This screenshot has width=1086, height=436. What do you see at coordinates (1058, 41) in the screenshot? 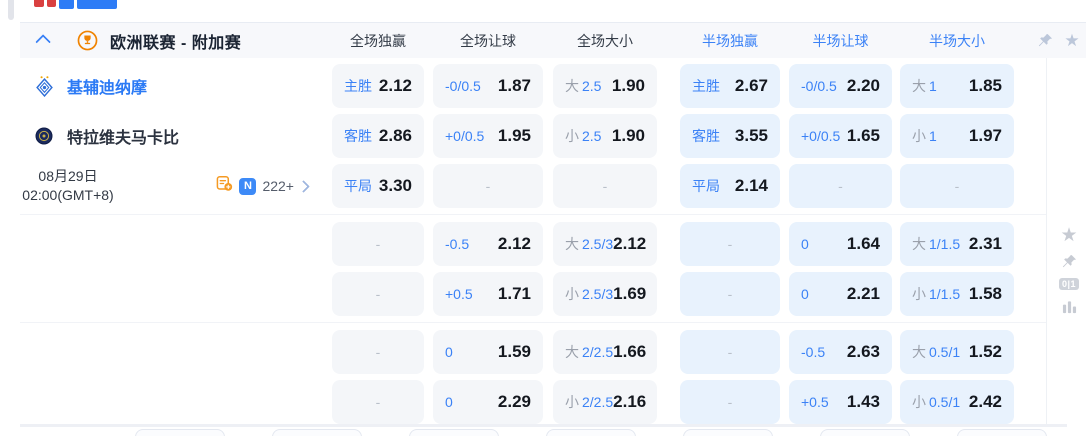
I see `header-icons: ★` at bounding box center [1058, 41].